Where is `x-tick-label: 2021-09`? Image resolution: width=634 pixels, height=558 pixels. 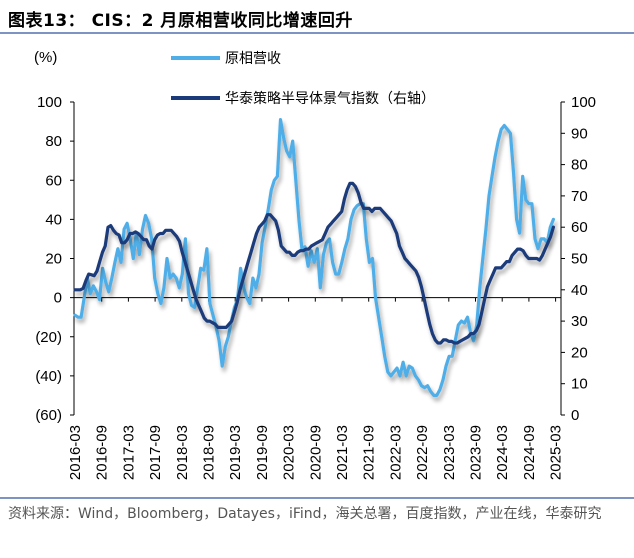
x-tick-label: 2021-09 is located at coordinates (369, 452).